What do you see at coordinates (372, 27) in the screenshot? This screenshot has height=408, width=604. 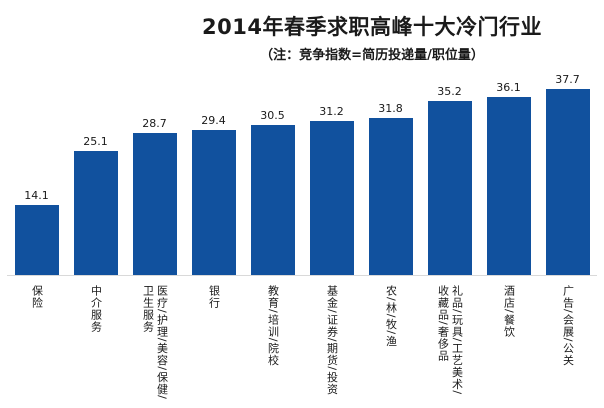 I see `chart-title: 2014年春季求职高峰十大冷门行业` at bounding box center [372, 27].